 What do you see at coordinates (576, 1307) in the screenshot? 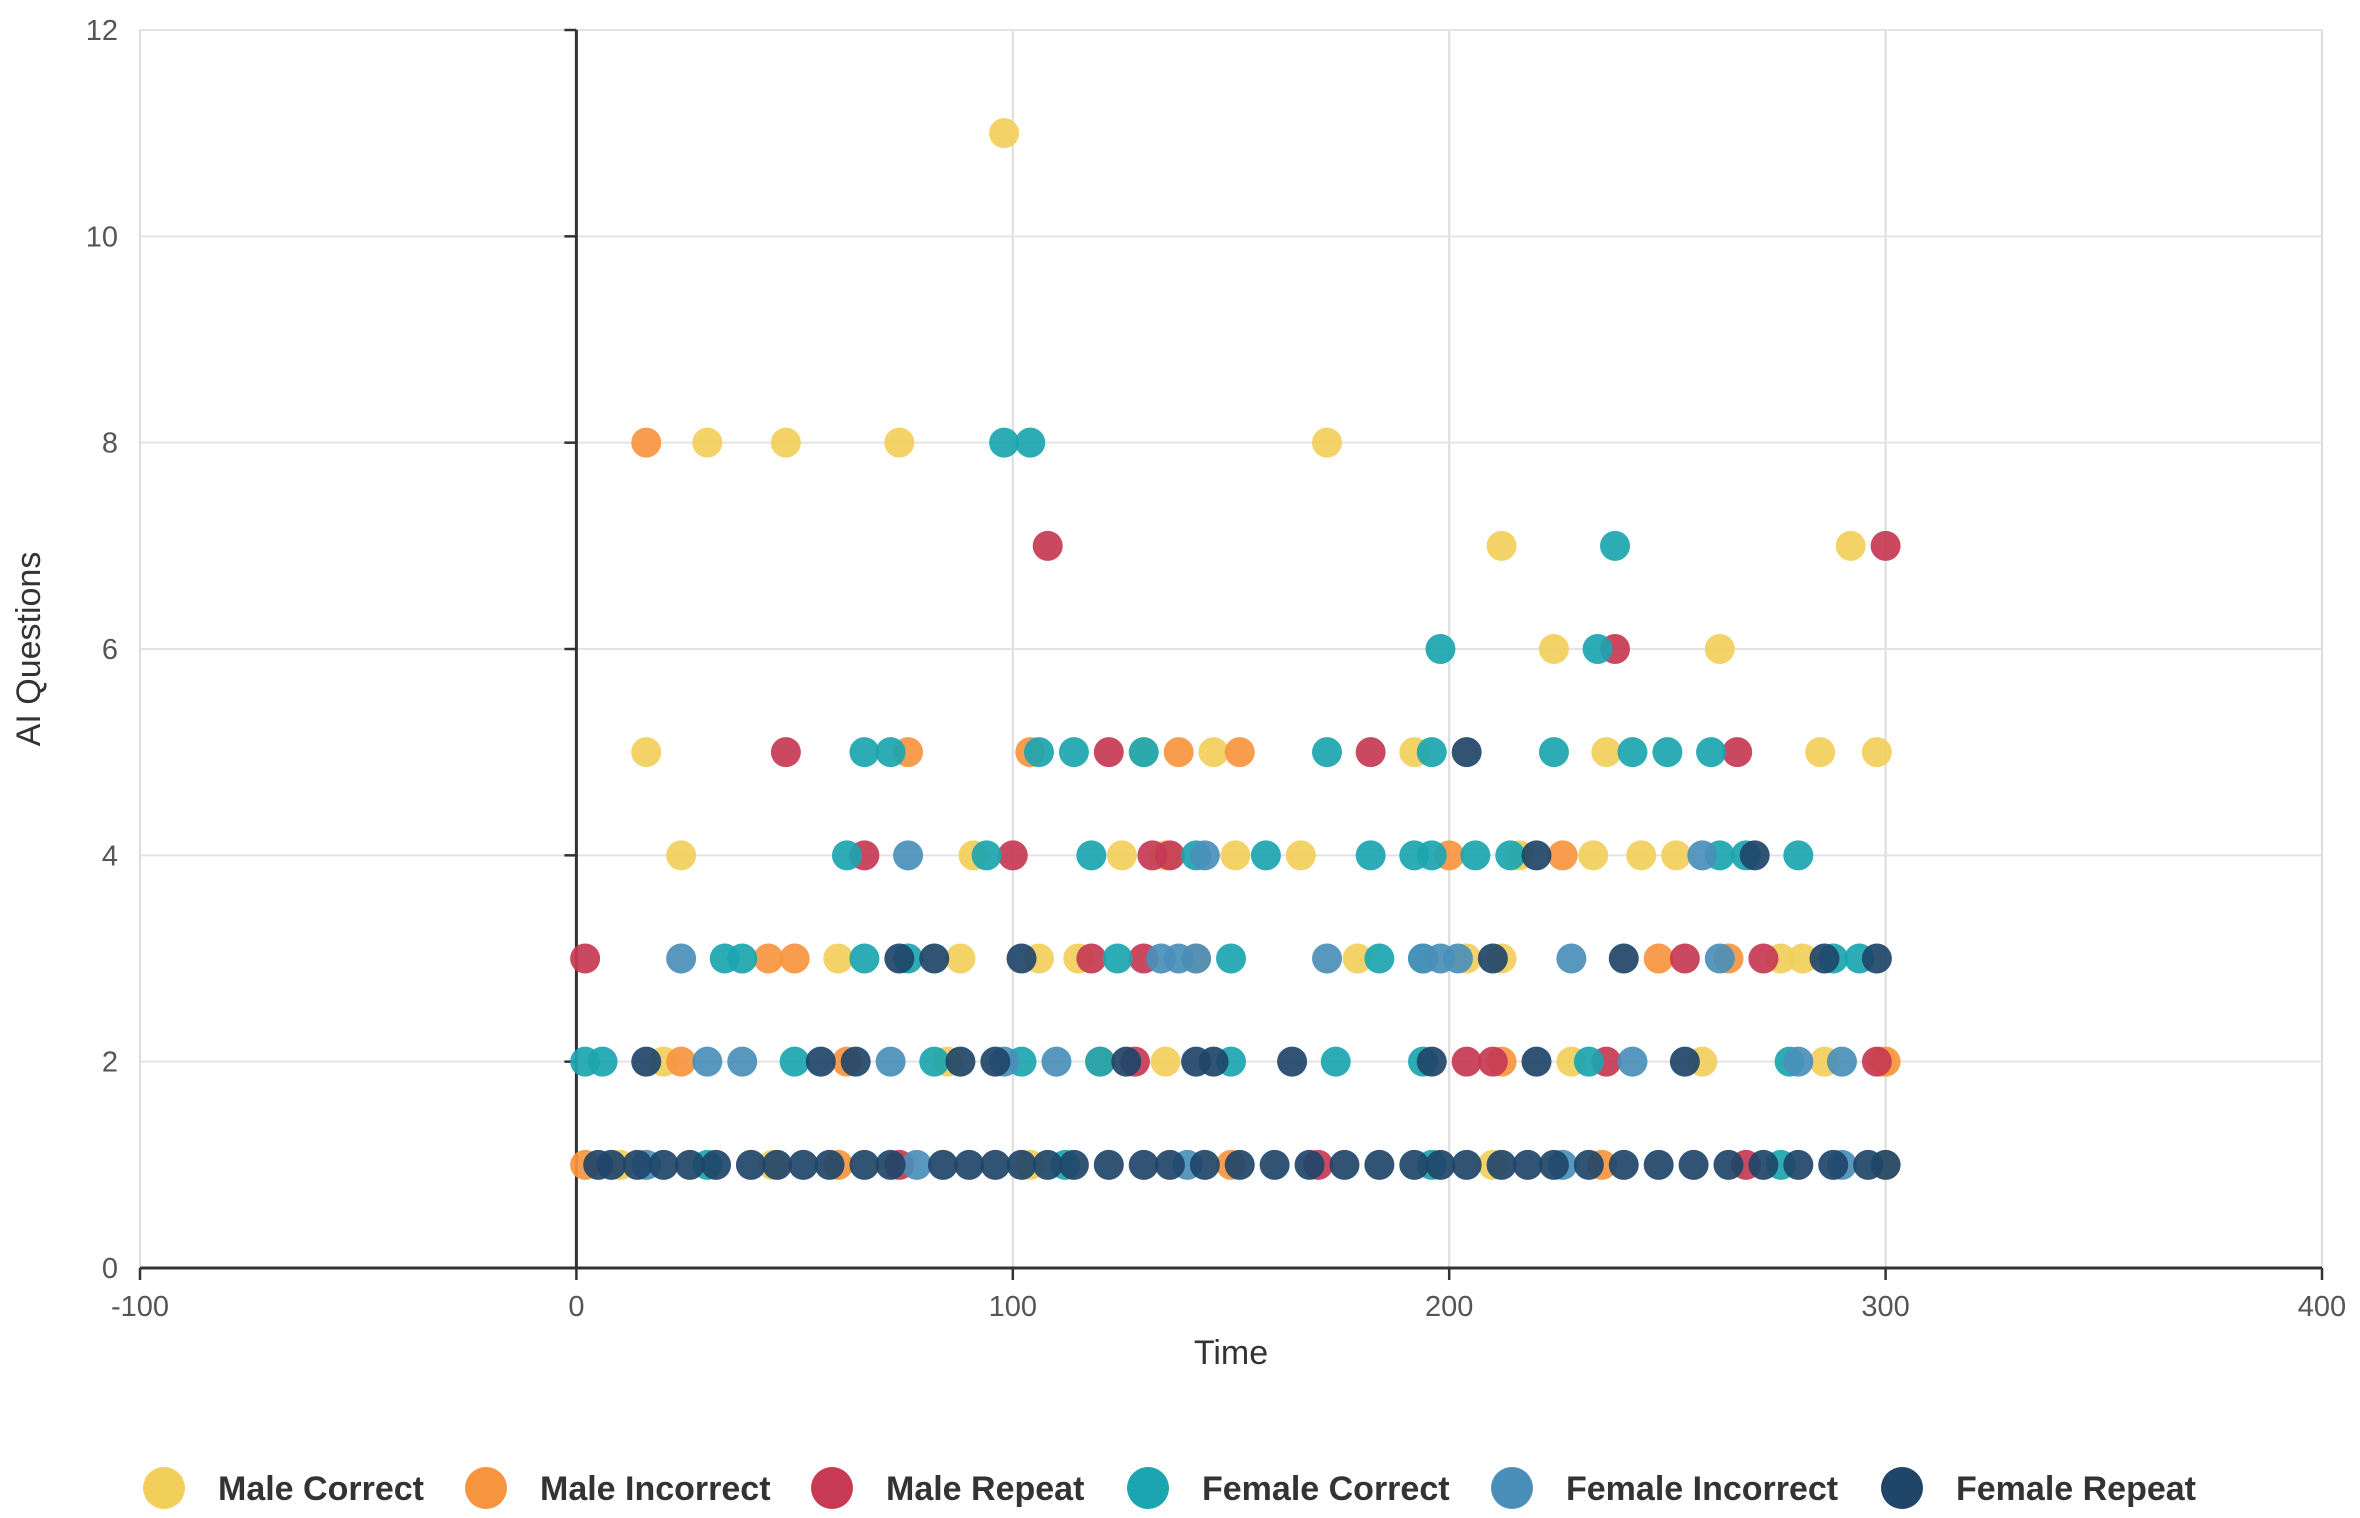
I see `x-tick-label: 0` at bounding box center [576, 1307].